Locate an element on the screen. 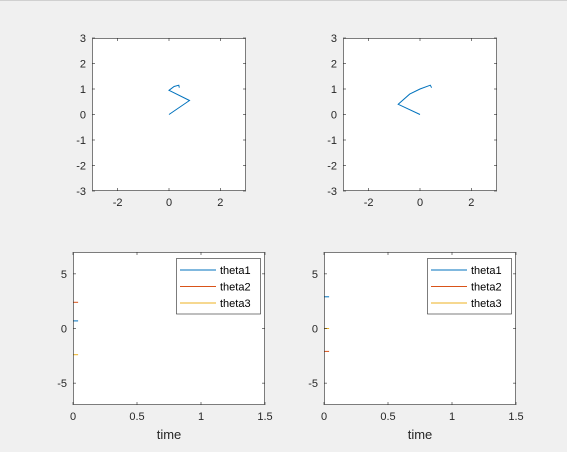 Image resolution: width=567 pixels, height=452 pixels. axes-top-left: -2 0 2 3 2 1 0 -1 -2 -3 is located at coordinates (161, 121).